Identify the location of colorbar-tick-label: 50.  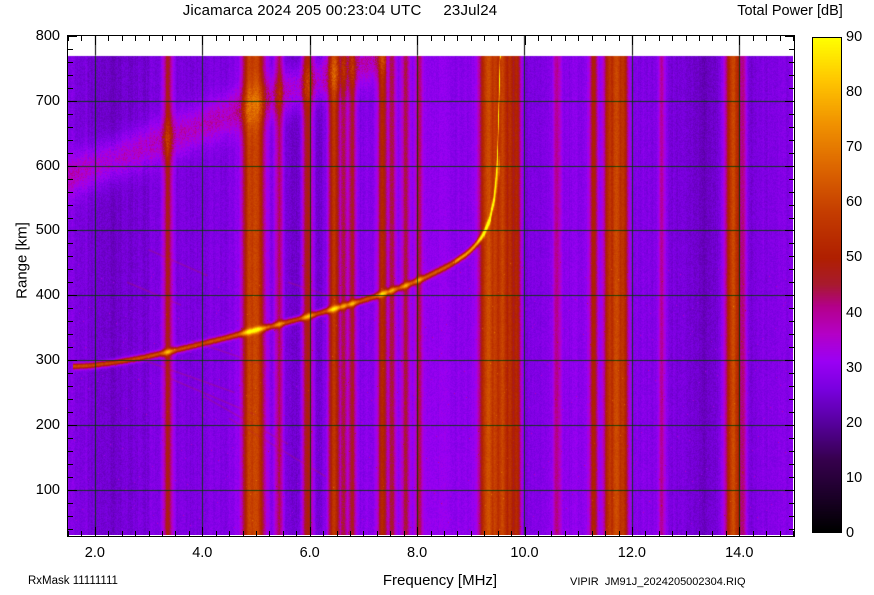
(854, 257).